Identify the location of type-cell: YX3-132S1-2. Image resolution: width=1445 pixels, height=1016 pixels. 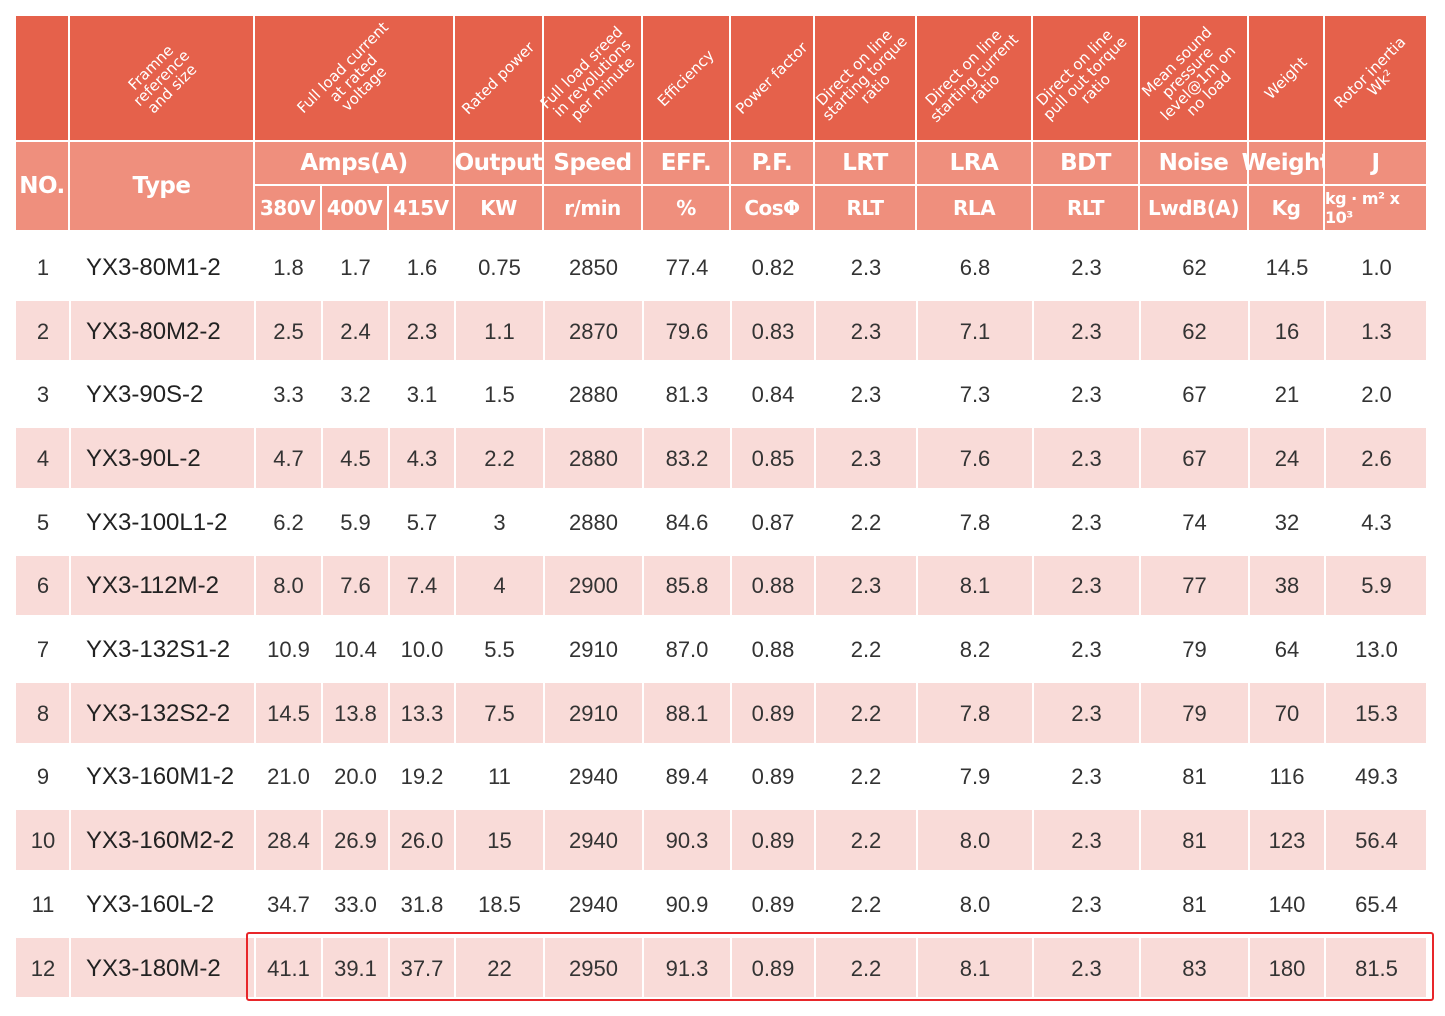
(158, 650).